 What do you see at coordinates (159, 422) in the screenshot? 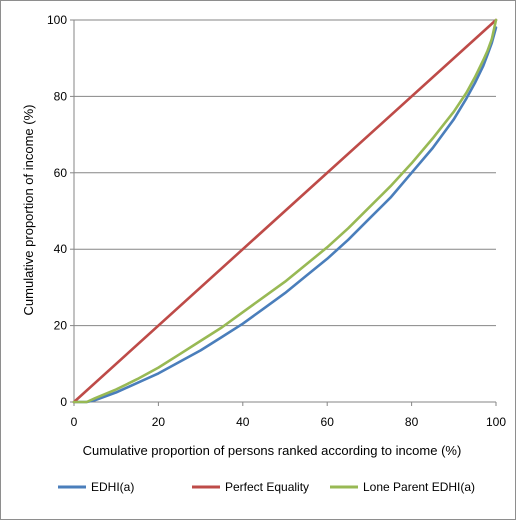
I see `x-tick-label-20: 20` at bounding box center [159, 422].